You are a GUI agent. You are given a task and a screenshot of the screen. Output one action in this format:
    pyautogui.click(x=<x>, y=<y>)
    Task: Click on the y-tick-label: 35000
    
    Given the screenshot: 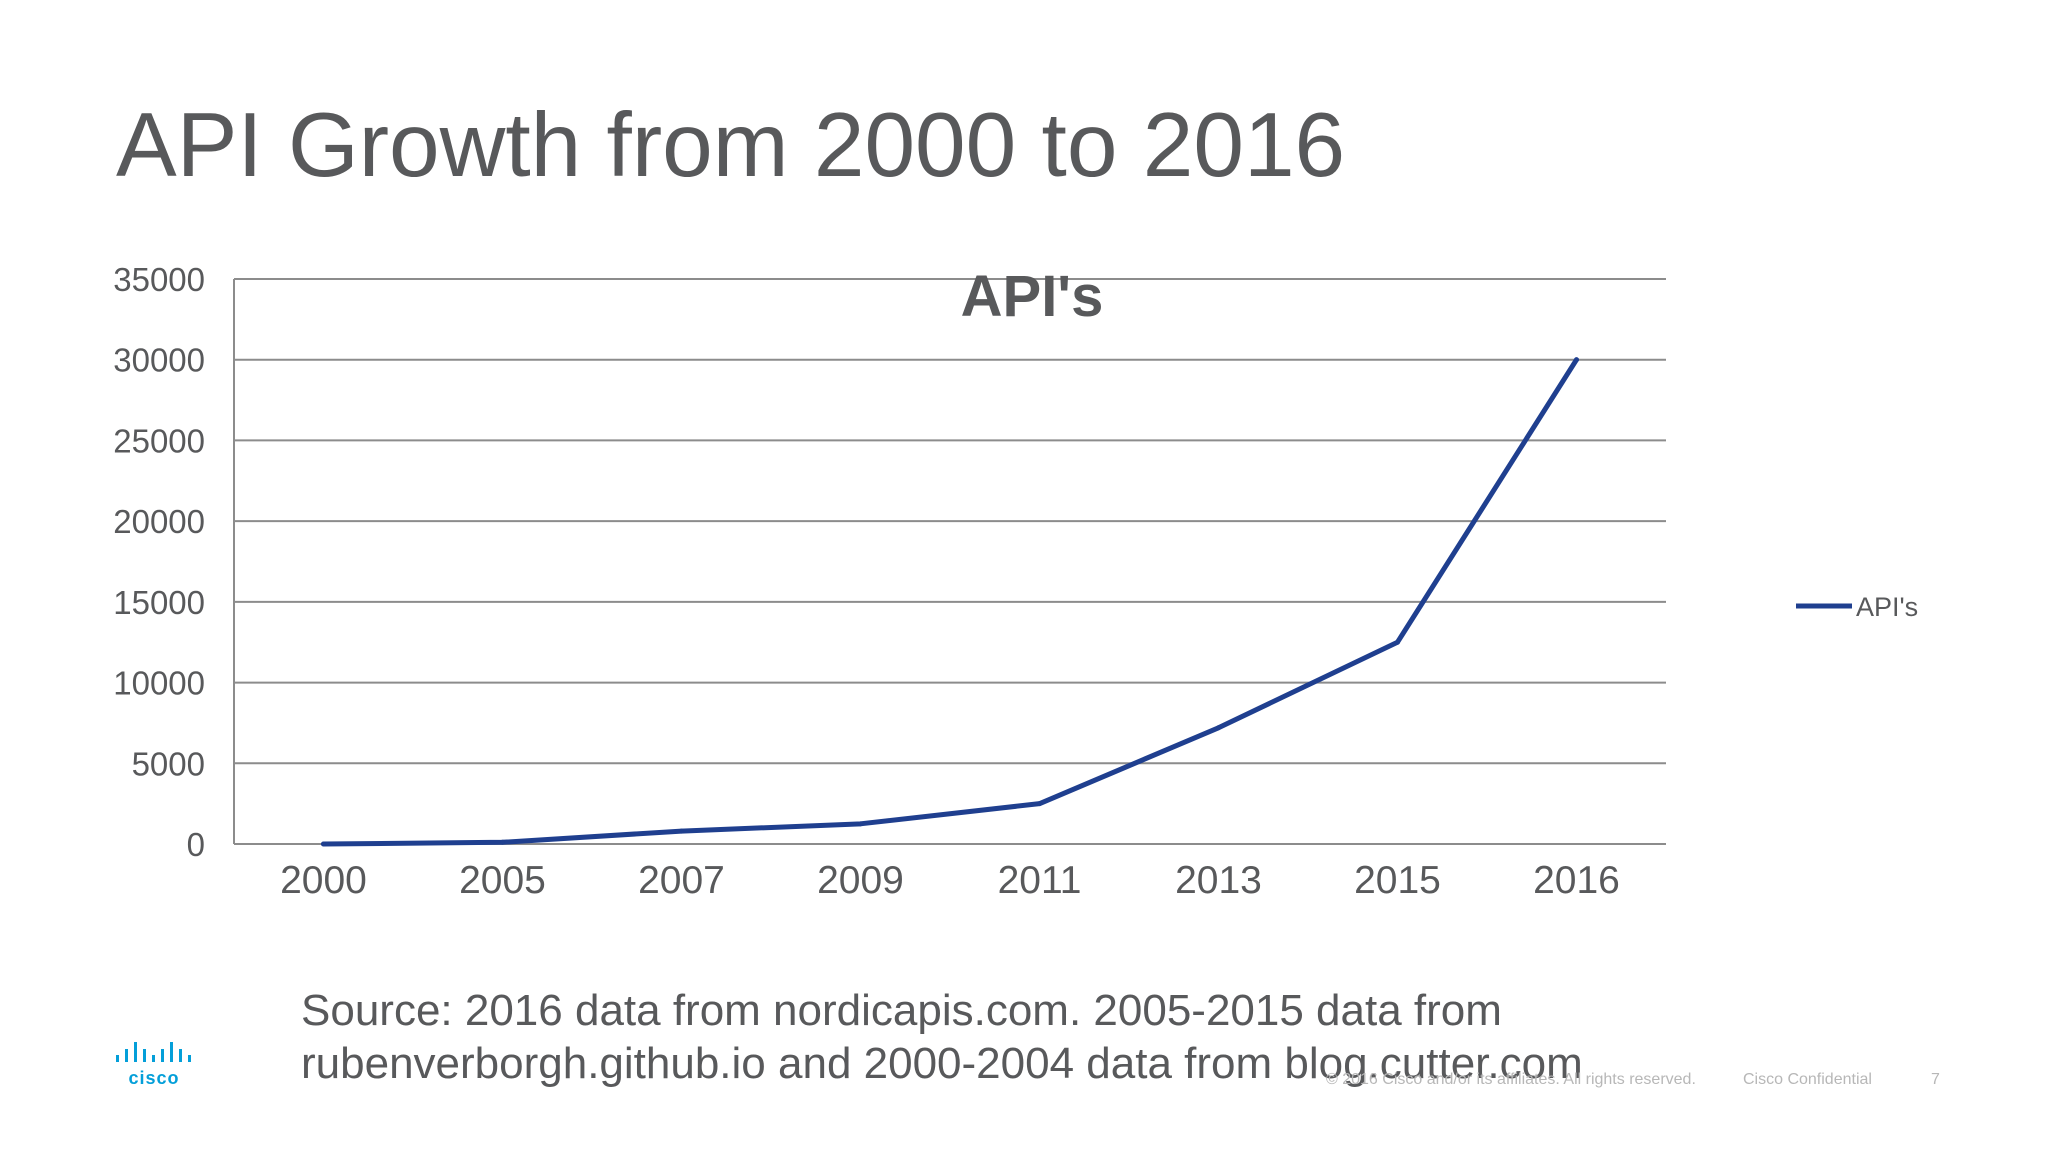 What is the action you would take?
    pyautogui.click(x=159, y=279)
    